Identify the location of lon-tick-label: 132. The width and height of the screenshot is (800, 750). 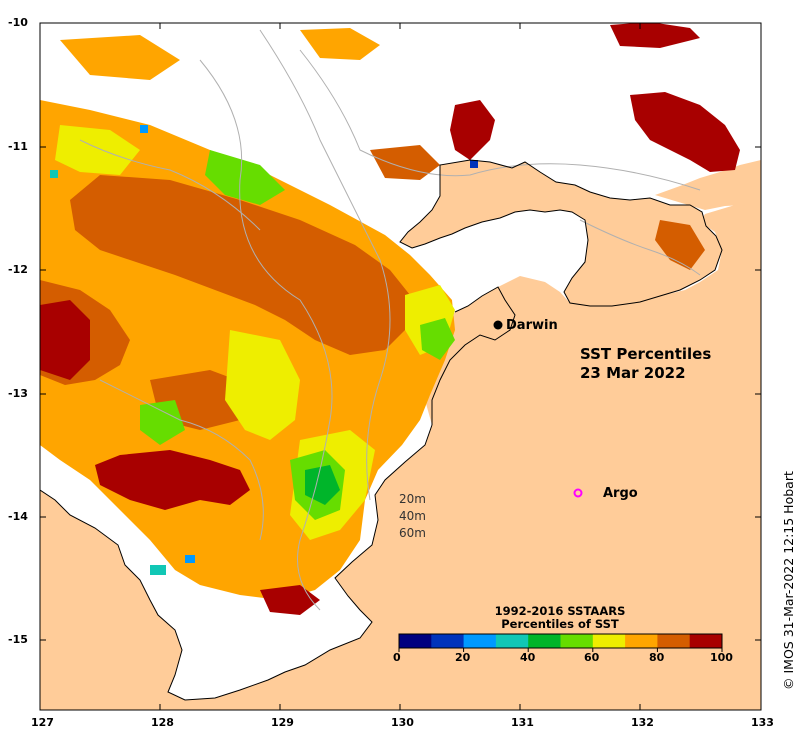
(642, 722).